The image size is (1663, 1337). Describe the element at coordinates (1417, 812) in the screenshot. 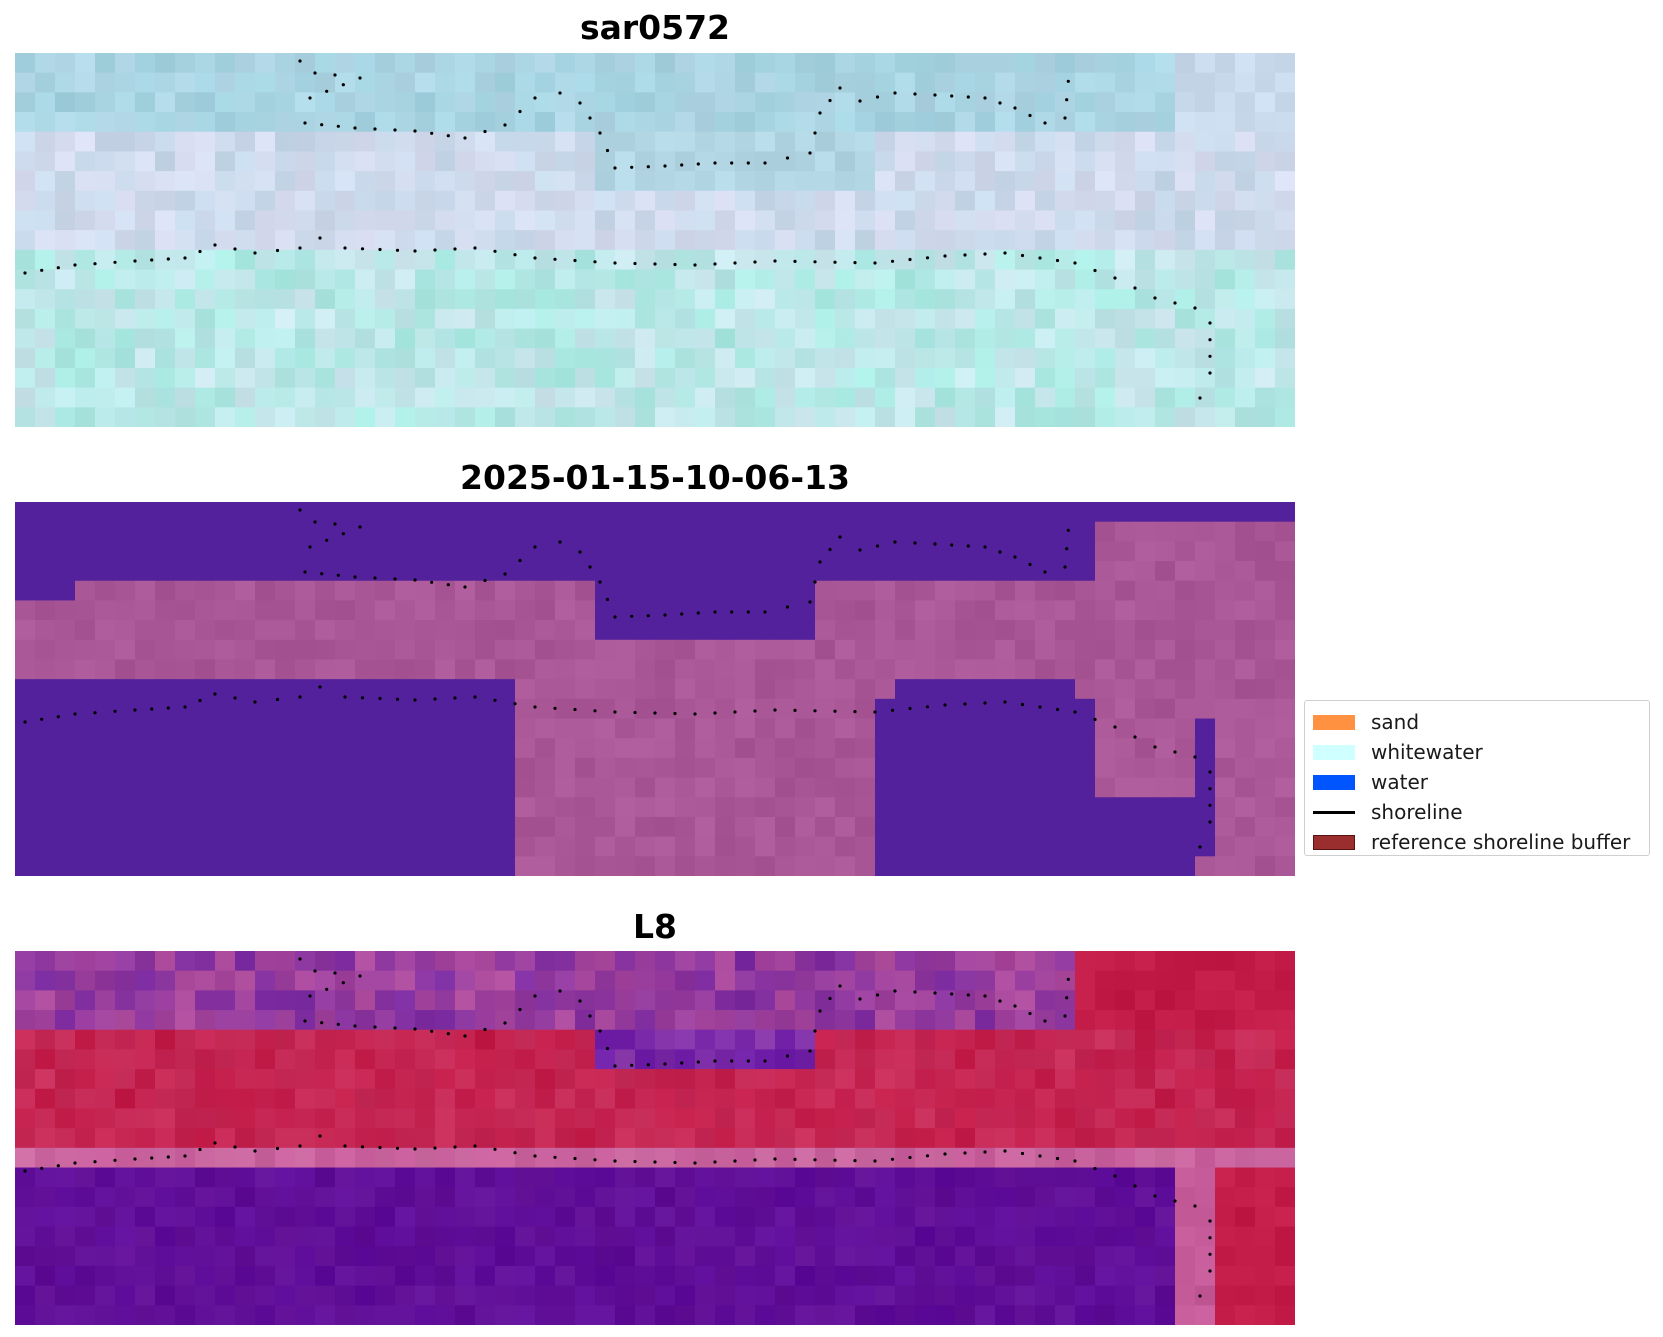

I see `legend-label: shoreline` at that location.